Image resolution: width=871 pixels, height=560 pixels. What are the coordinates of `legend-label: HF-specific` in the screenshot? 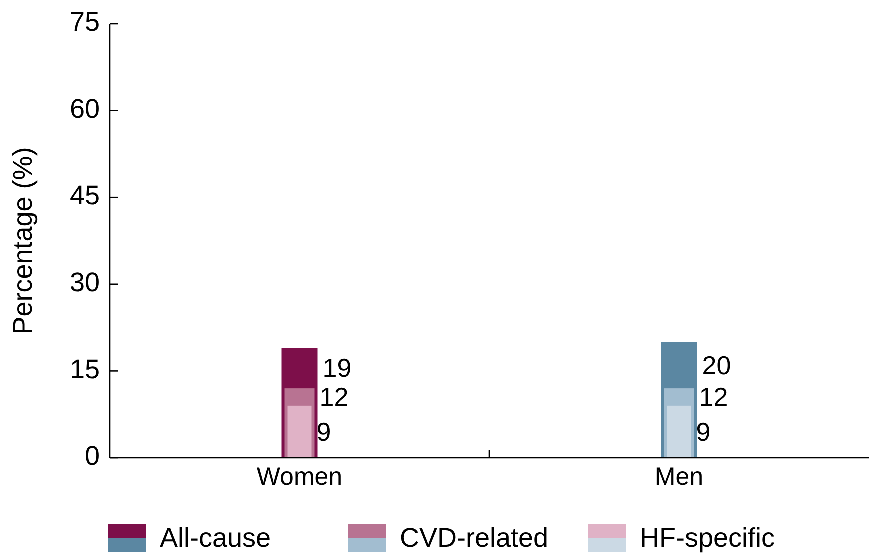 It's located at (708, 538).